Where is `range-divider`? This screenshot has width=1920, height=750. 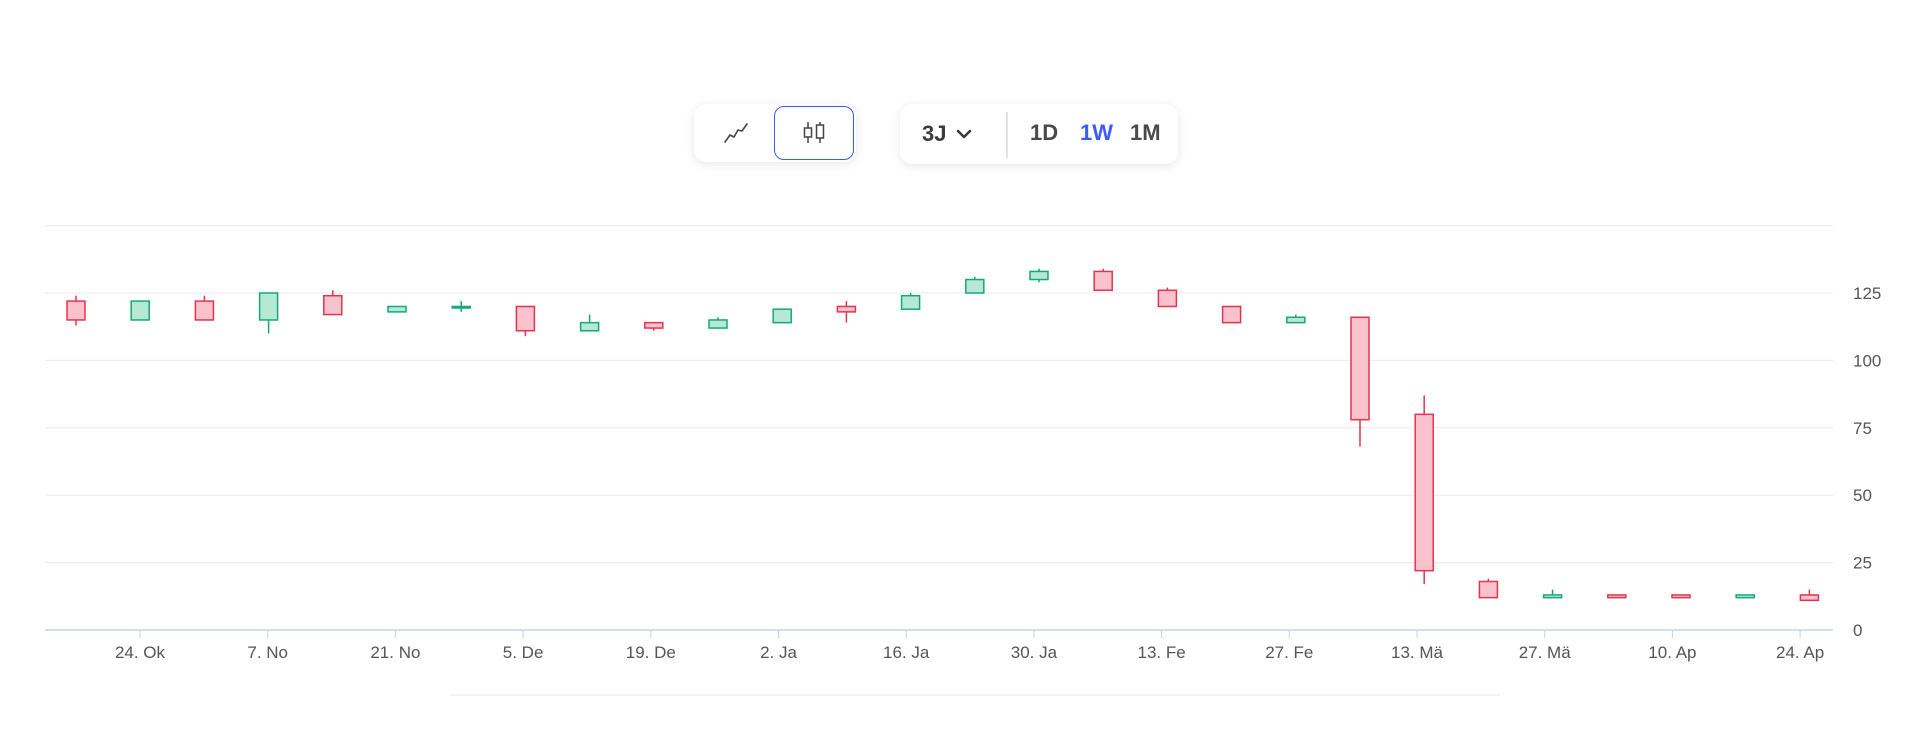 range-divider is located at coordinates (1007, 135).